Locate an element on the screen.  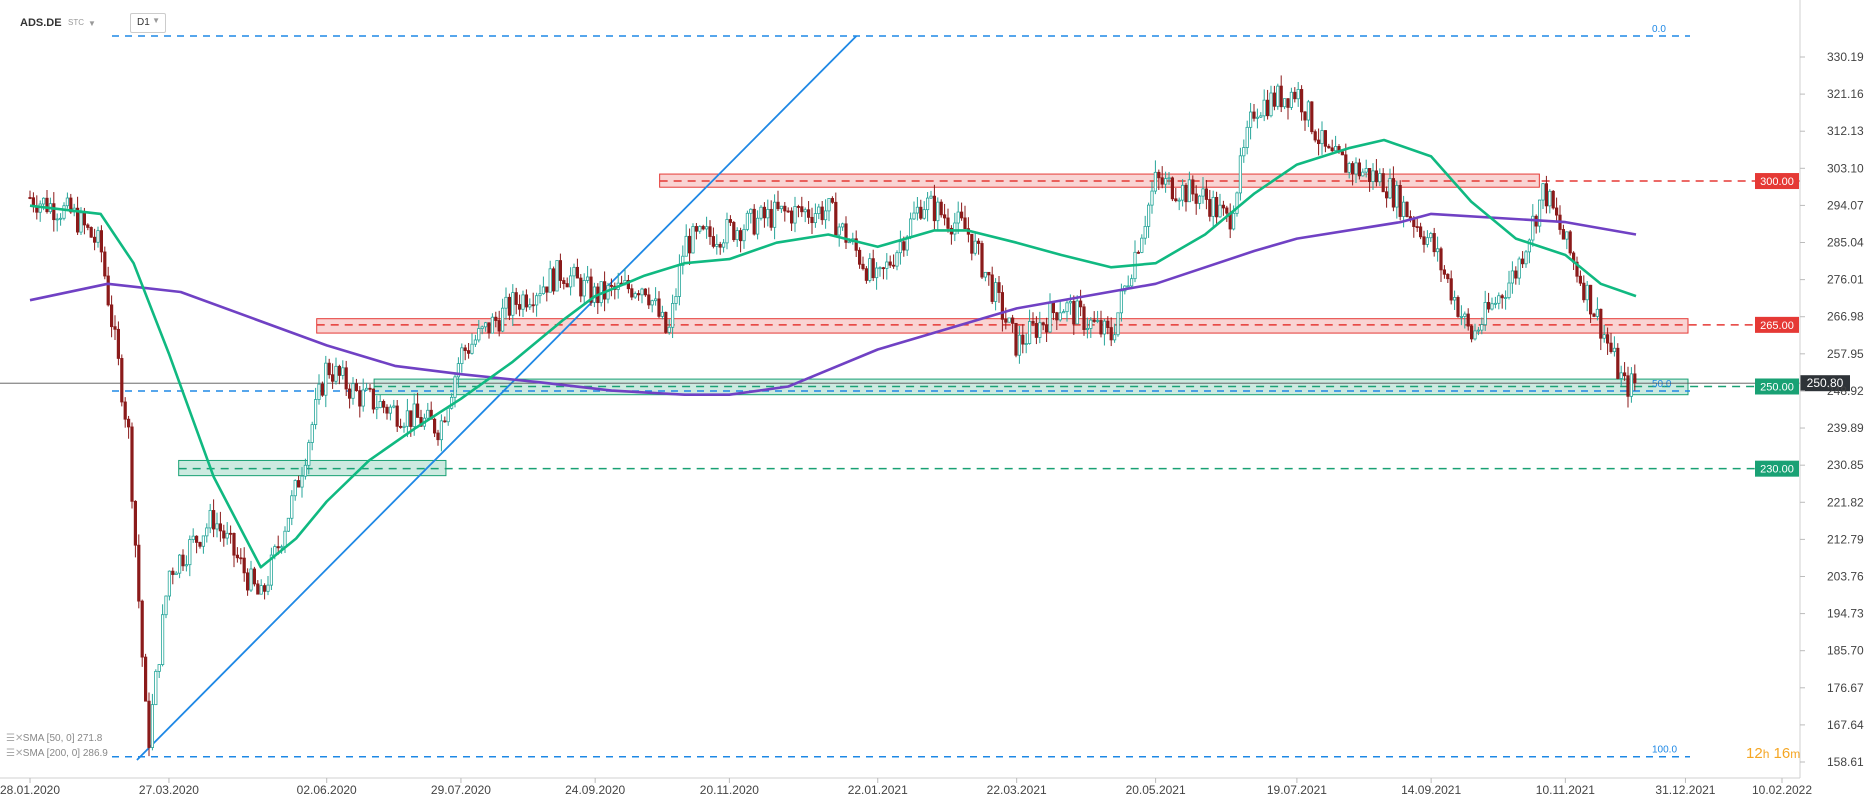
chevron-down-icon: ▼ is located at coordinates (92, 23).